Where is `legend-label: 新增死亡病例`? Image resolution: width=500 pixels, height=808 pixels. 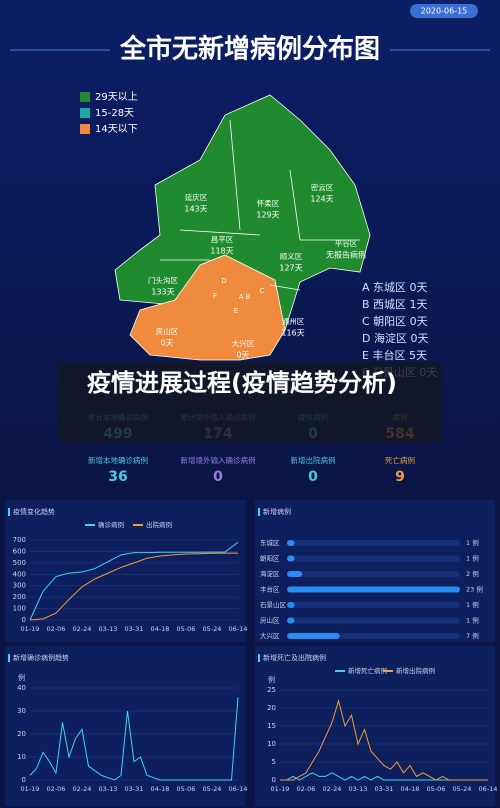
legend-label: 新增死亡病例 is located at coordinates (367, 670).